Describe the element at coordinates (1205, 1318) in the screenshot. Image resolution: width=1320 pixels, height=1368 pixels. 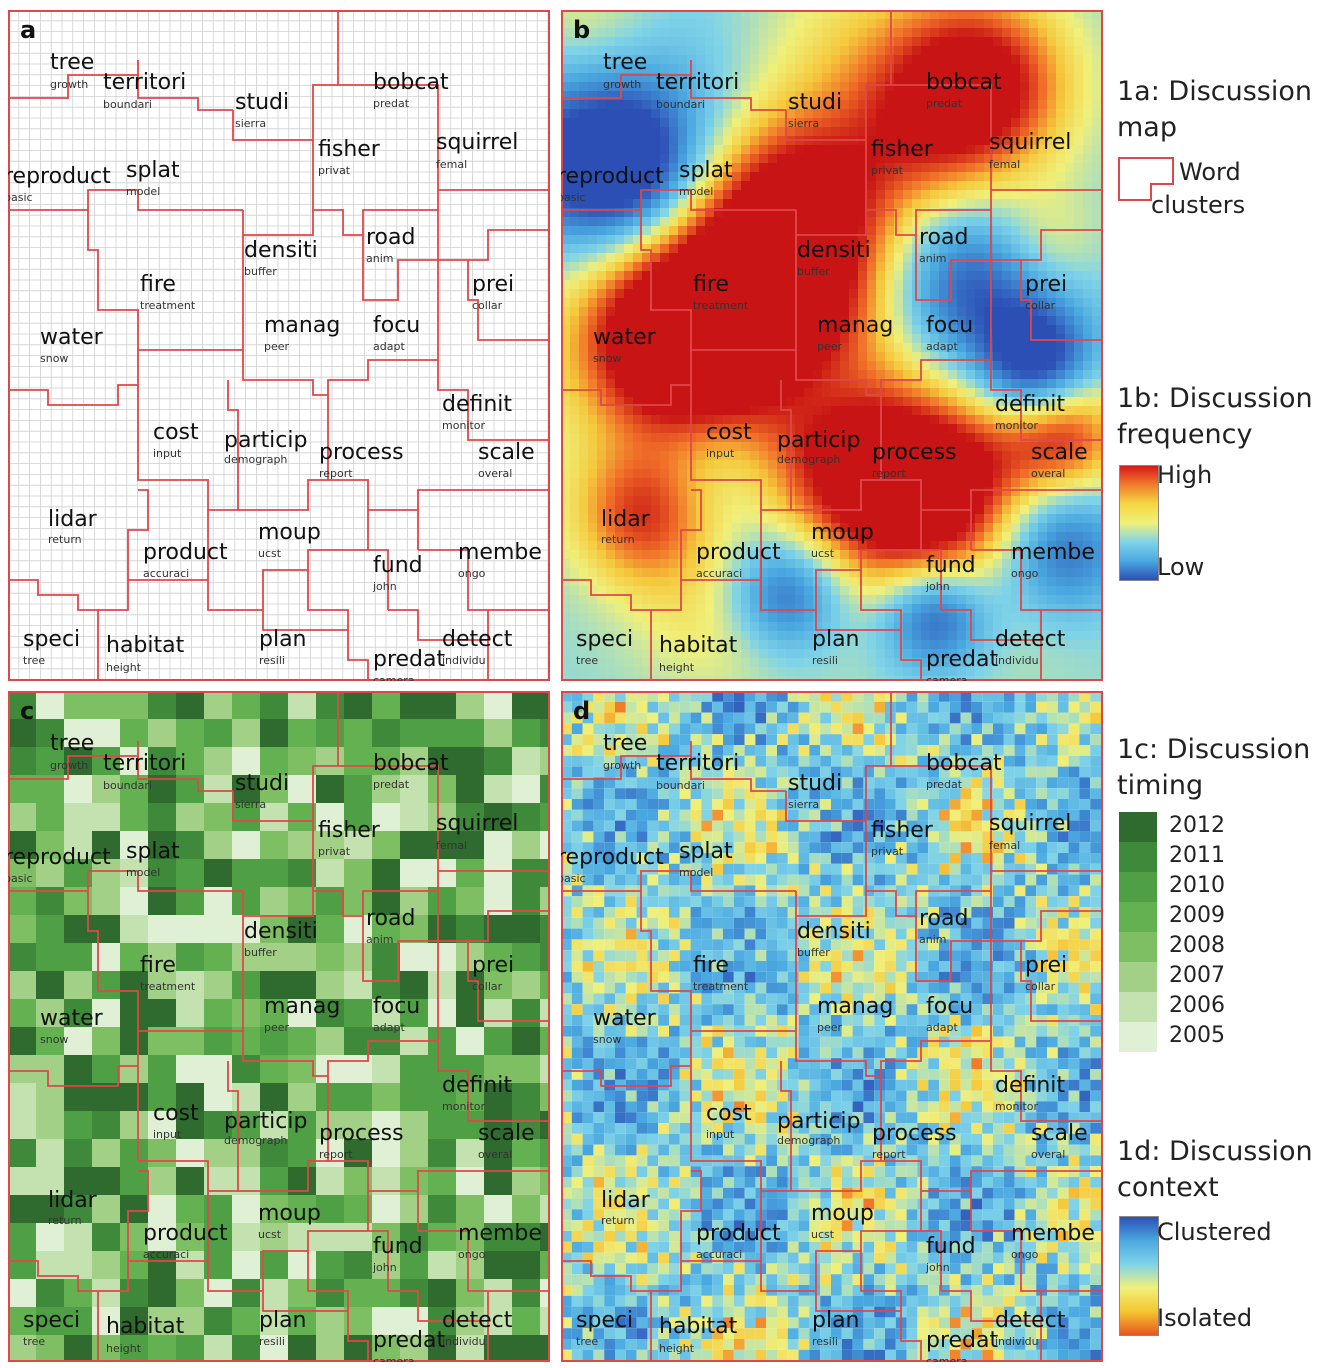
I see `legend-d-bottom: Isolated` at that location.